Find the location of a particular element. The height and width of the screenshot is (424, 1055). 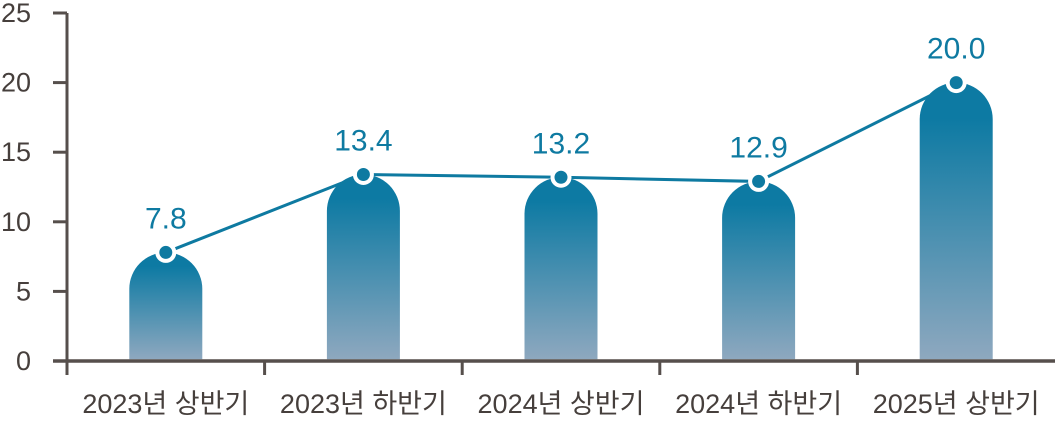

category-label: 2025년 상반기 is located at coordinates (956, 404).